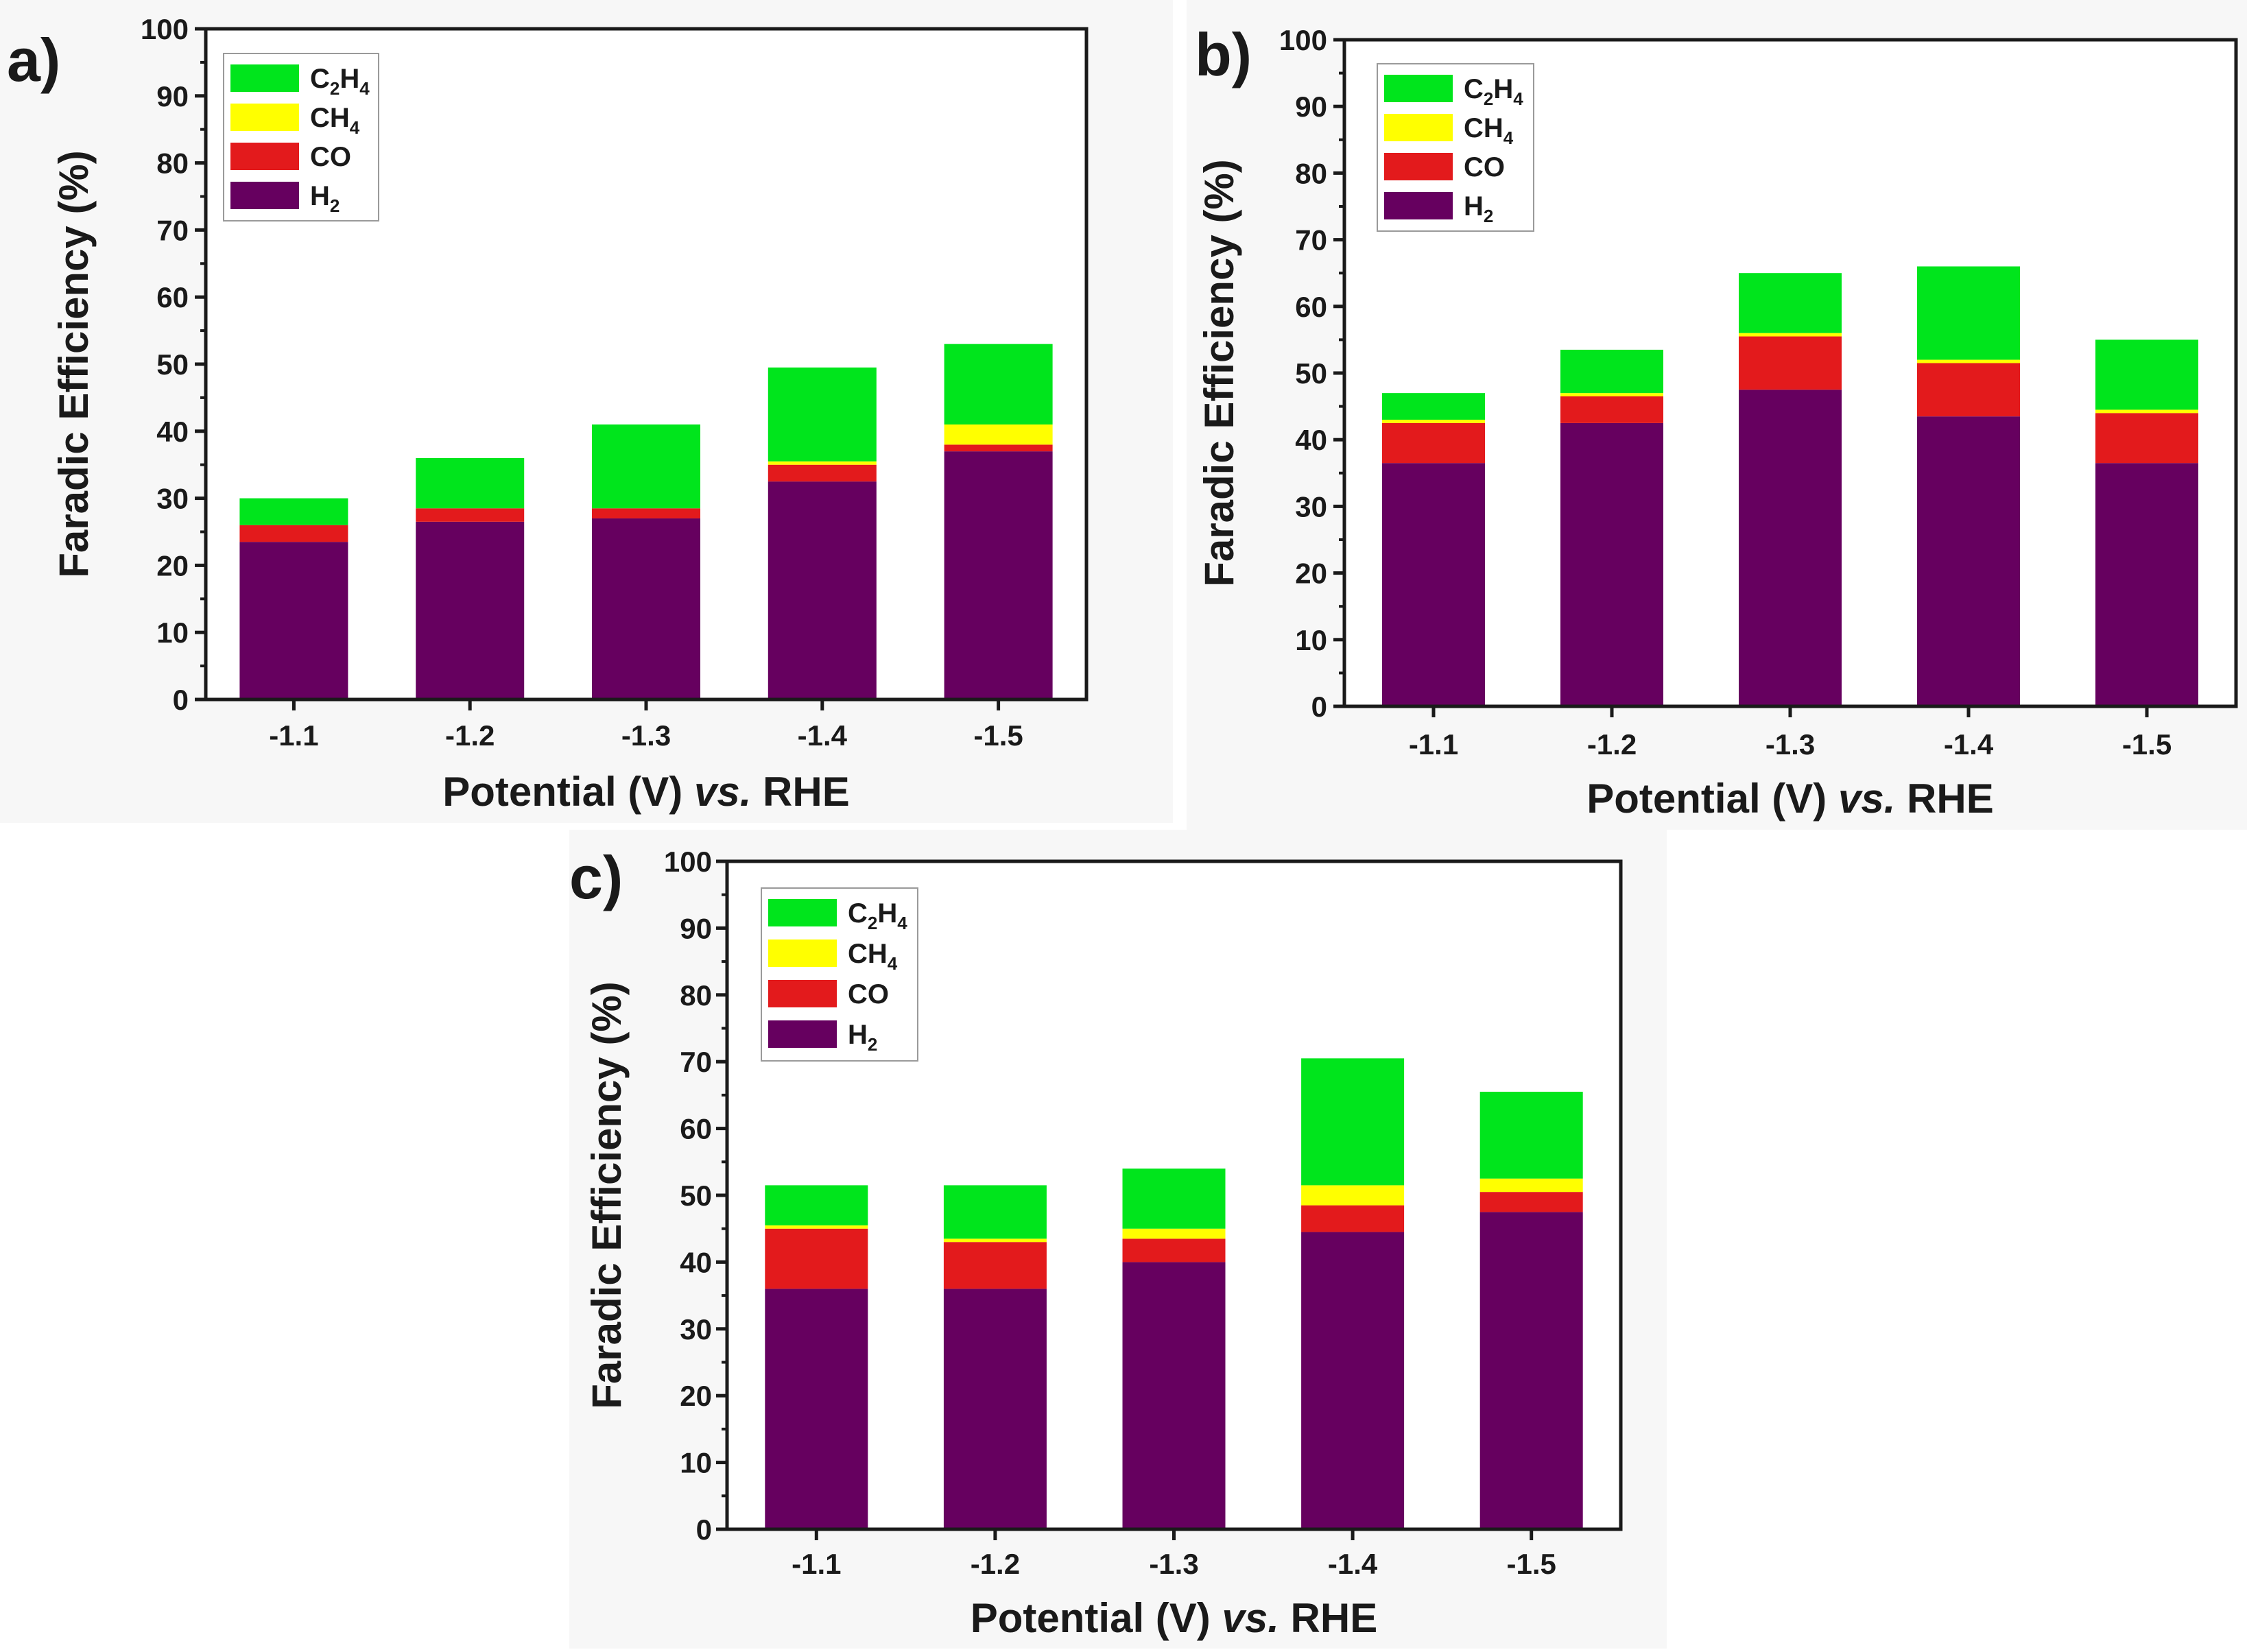 The height and width of the screenshot is (1652, 2247). Describe the element at coordinates (877, 915) in the screenshot. I see `legend-label-c2h4-c: C2H4` at that location.